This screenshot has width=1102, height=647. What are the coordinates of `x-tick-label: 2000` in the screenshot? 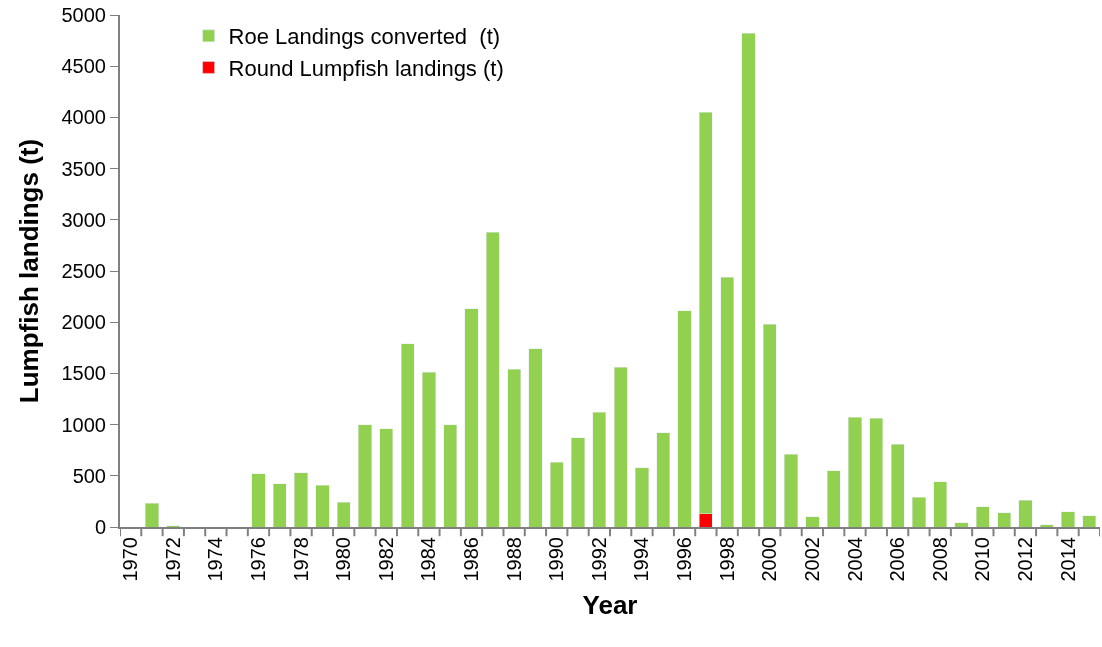 It's located at (769, 559).